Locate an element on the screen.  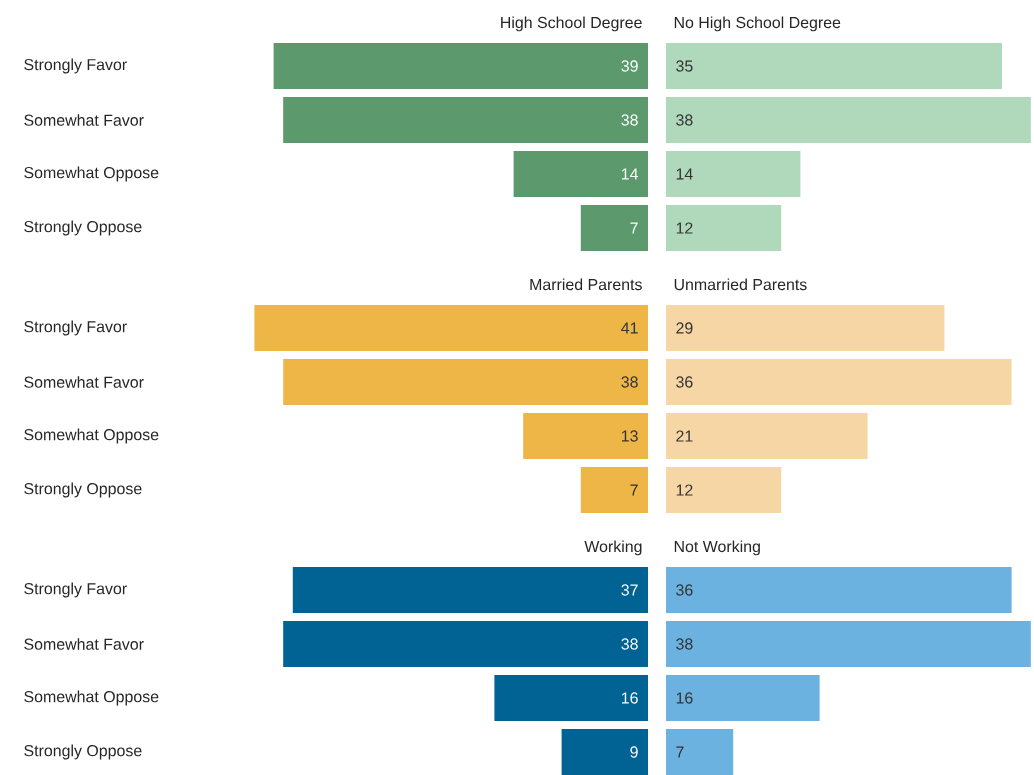
data-label: 37 is located at coordinates (629, 590).